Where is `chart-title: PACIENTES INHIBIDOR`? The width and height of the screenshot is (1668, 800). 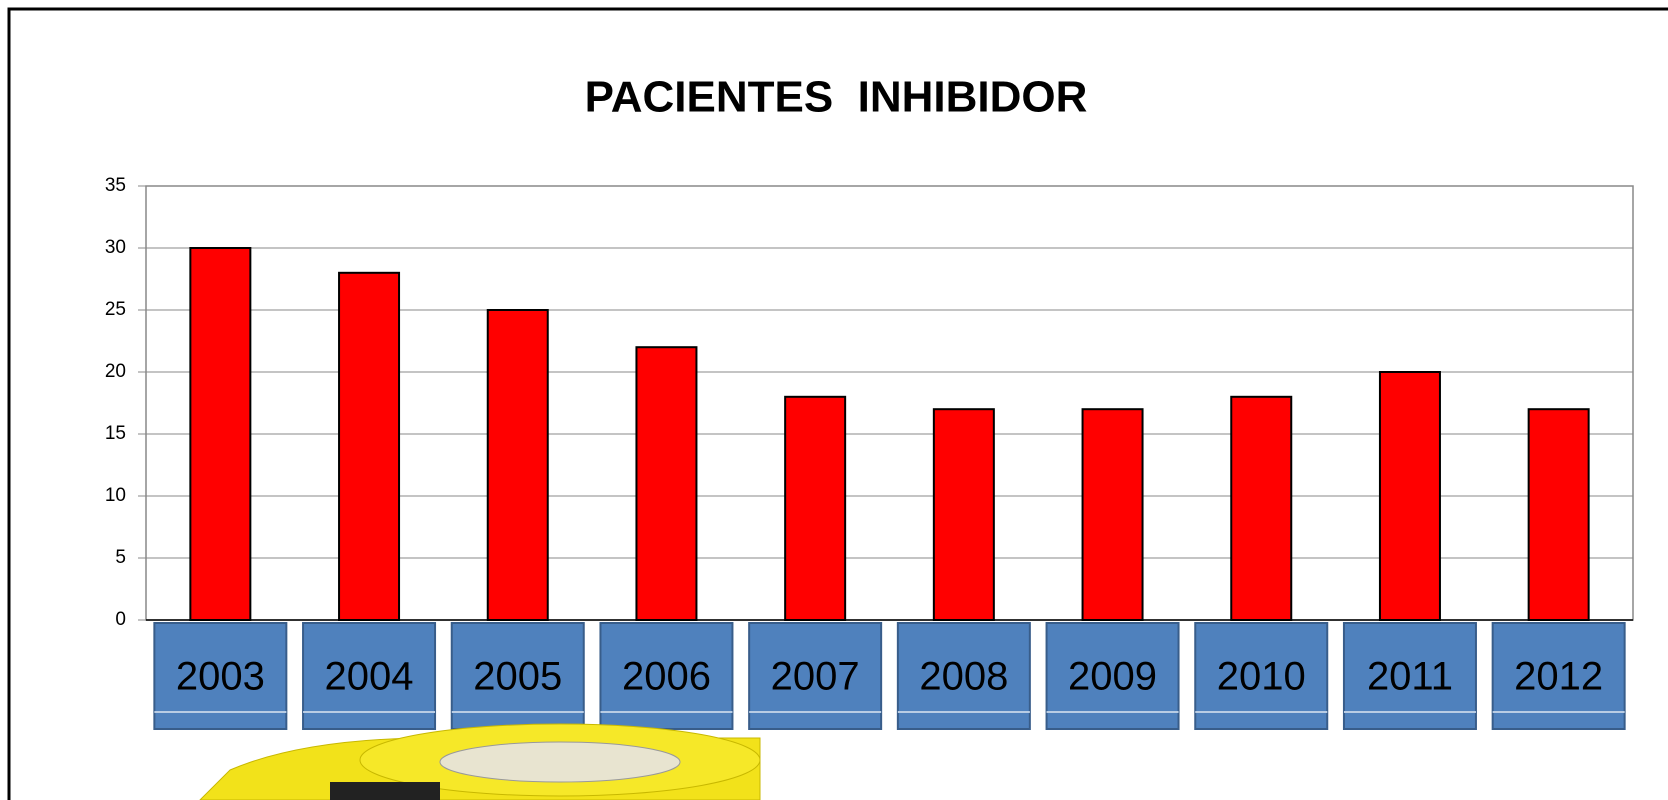 chart-title: PACIENTES INHIBIDOR is located at coordinates (836, 97).